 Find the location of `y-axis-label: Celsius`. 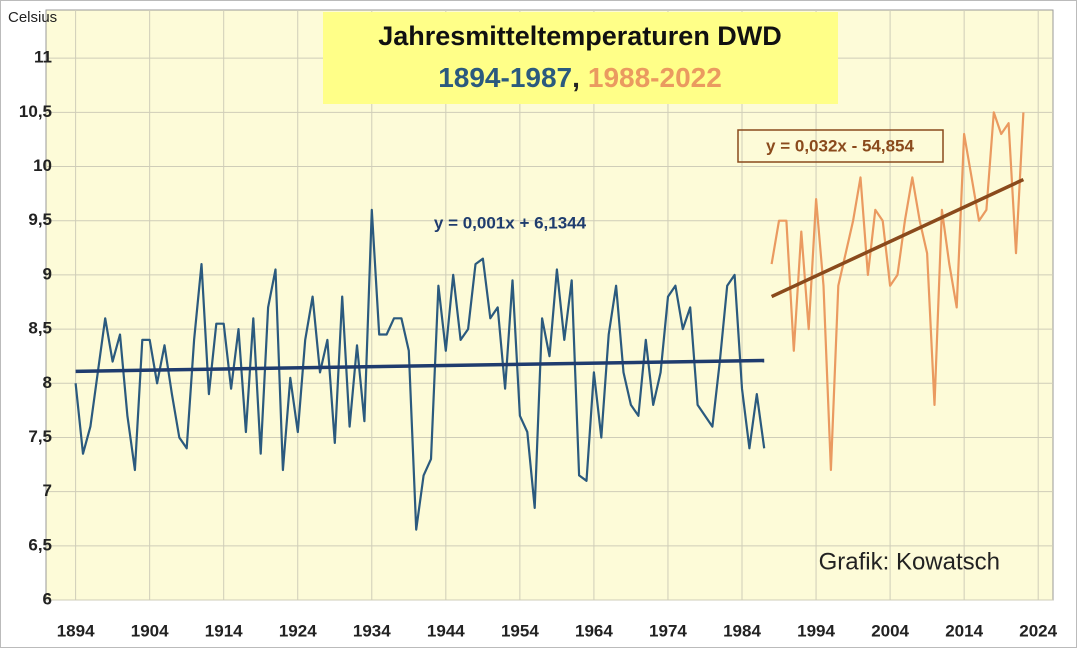

y-axis-label: Celsius is located at coordinates (32, 17).